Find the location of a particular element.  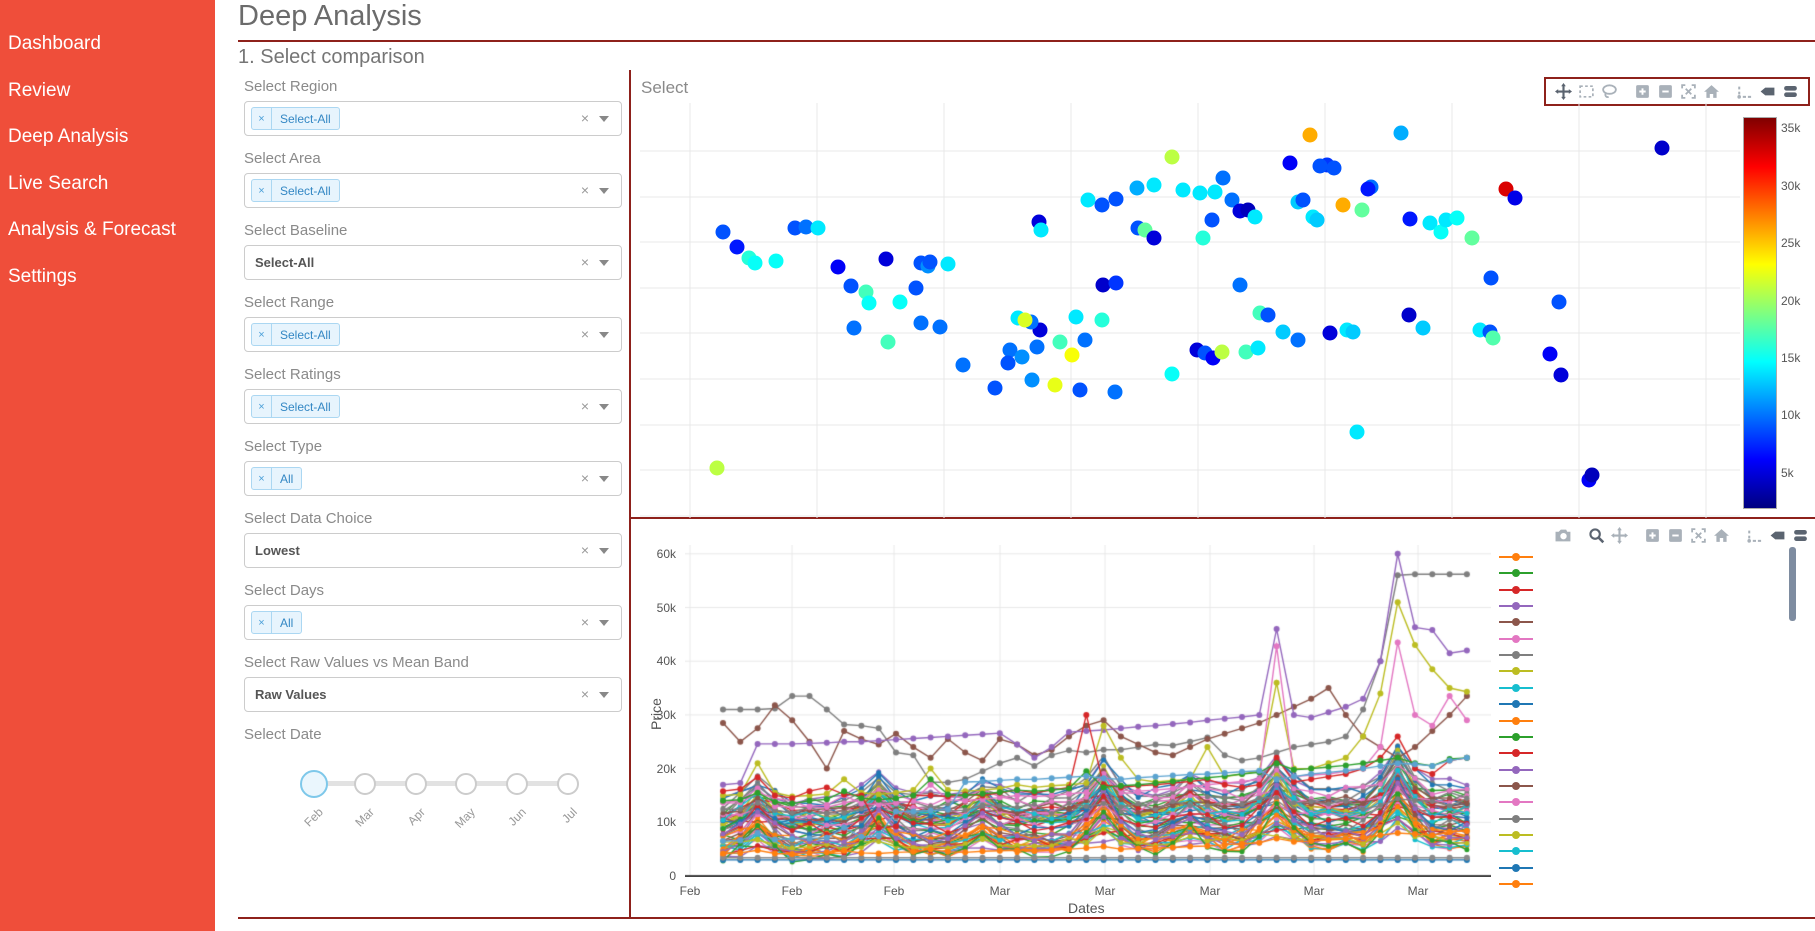

slider-handle-may is located at coordinates (466, 783).